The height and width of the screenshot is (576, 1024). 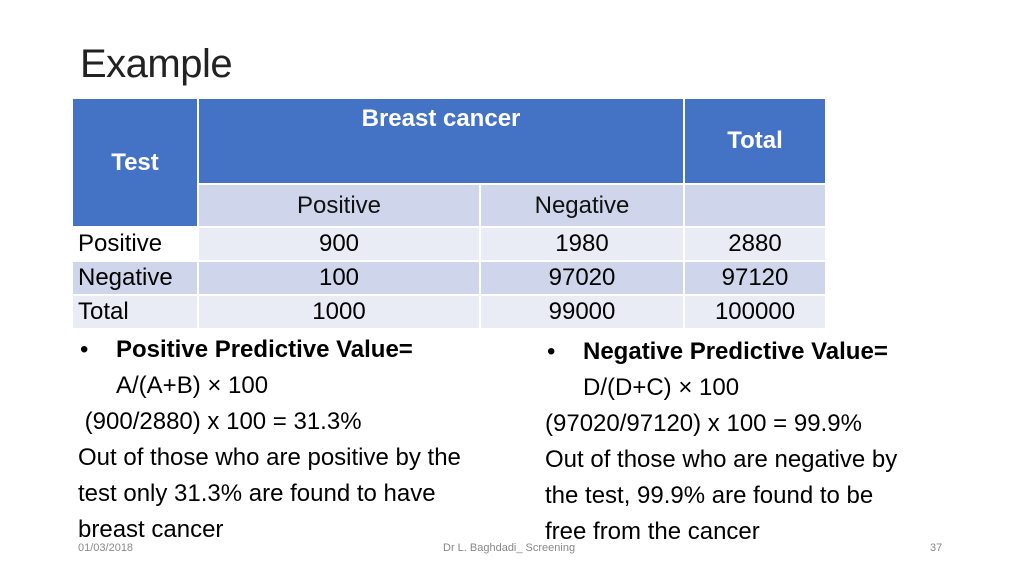 I want to click on header-breast-cancer: Breast cancer, so click(x=441, y=141).